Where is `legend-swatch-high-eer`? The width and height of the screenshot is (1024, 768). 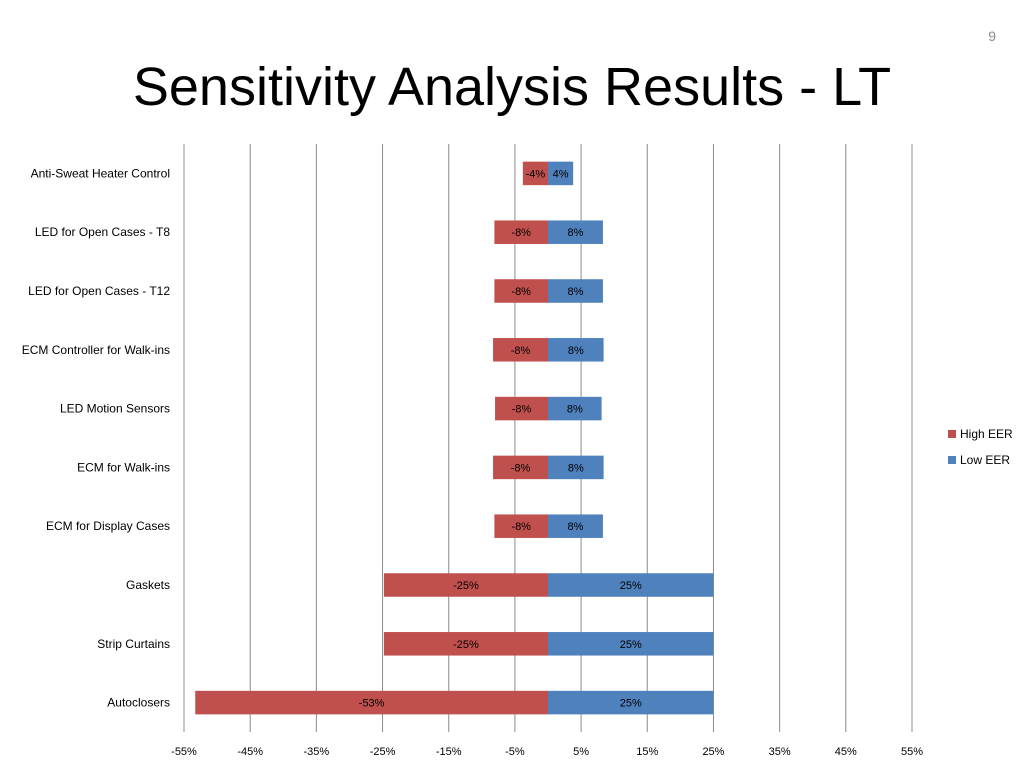 legend-swatch-high-eer is located at coordinates (952, 434).